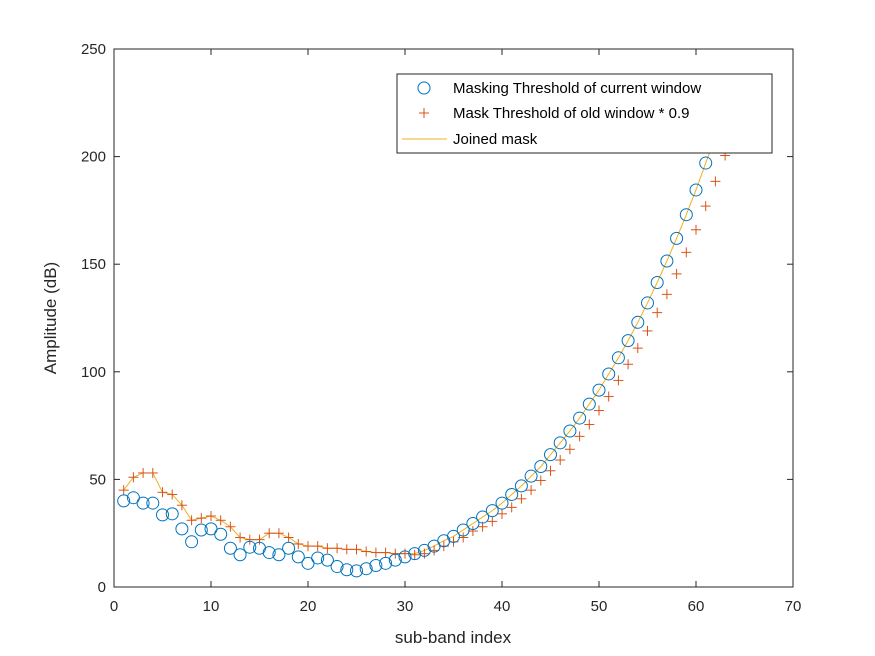 This screenshot has height=656, width=875. I want to click on x-tick-label: 30, so click(405, 606).